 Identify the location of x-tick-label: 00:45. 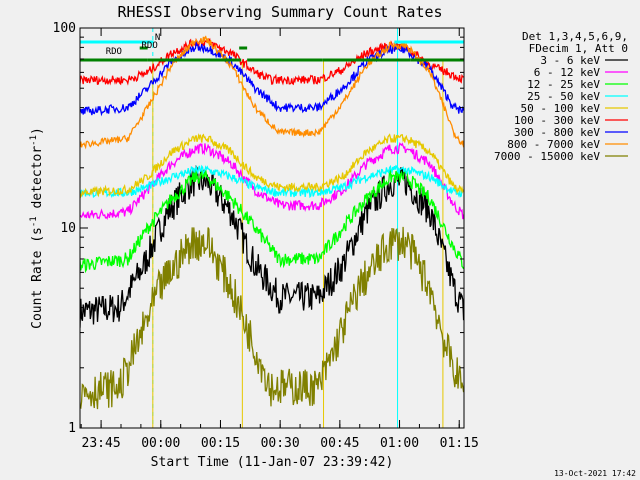
(339, 443).